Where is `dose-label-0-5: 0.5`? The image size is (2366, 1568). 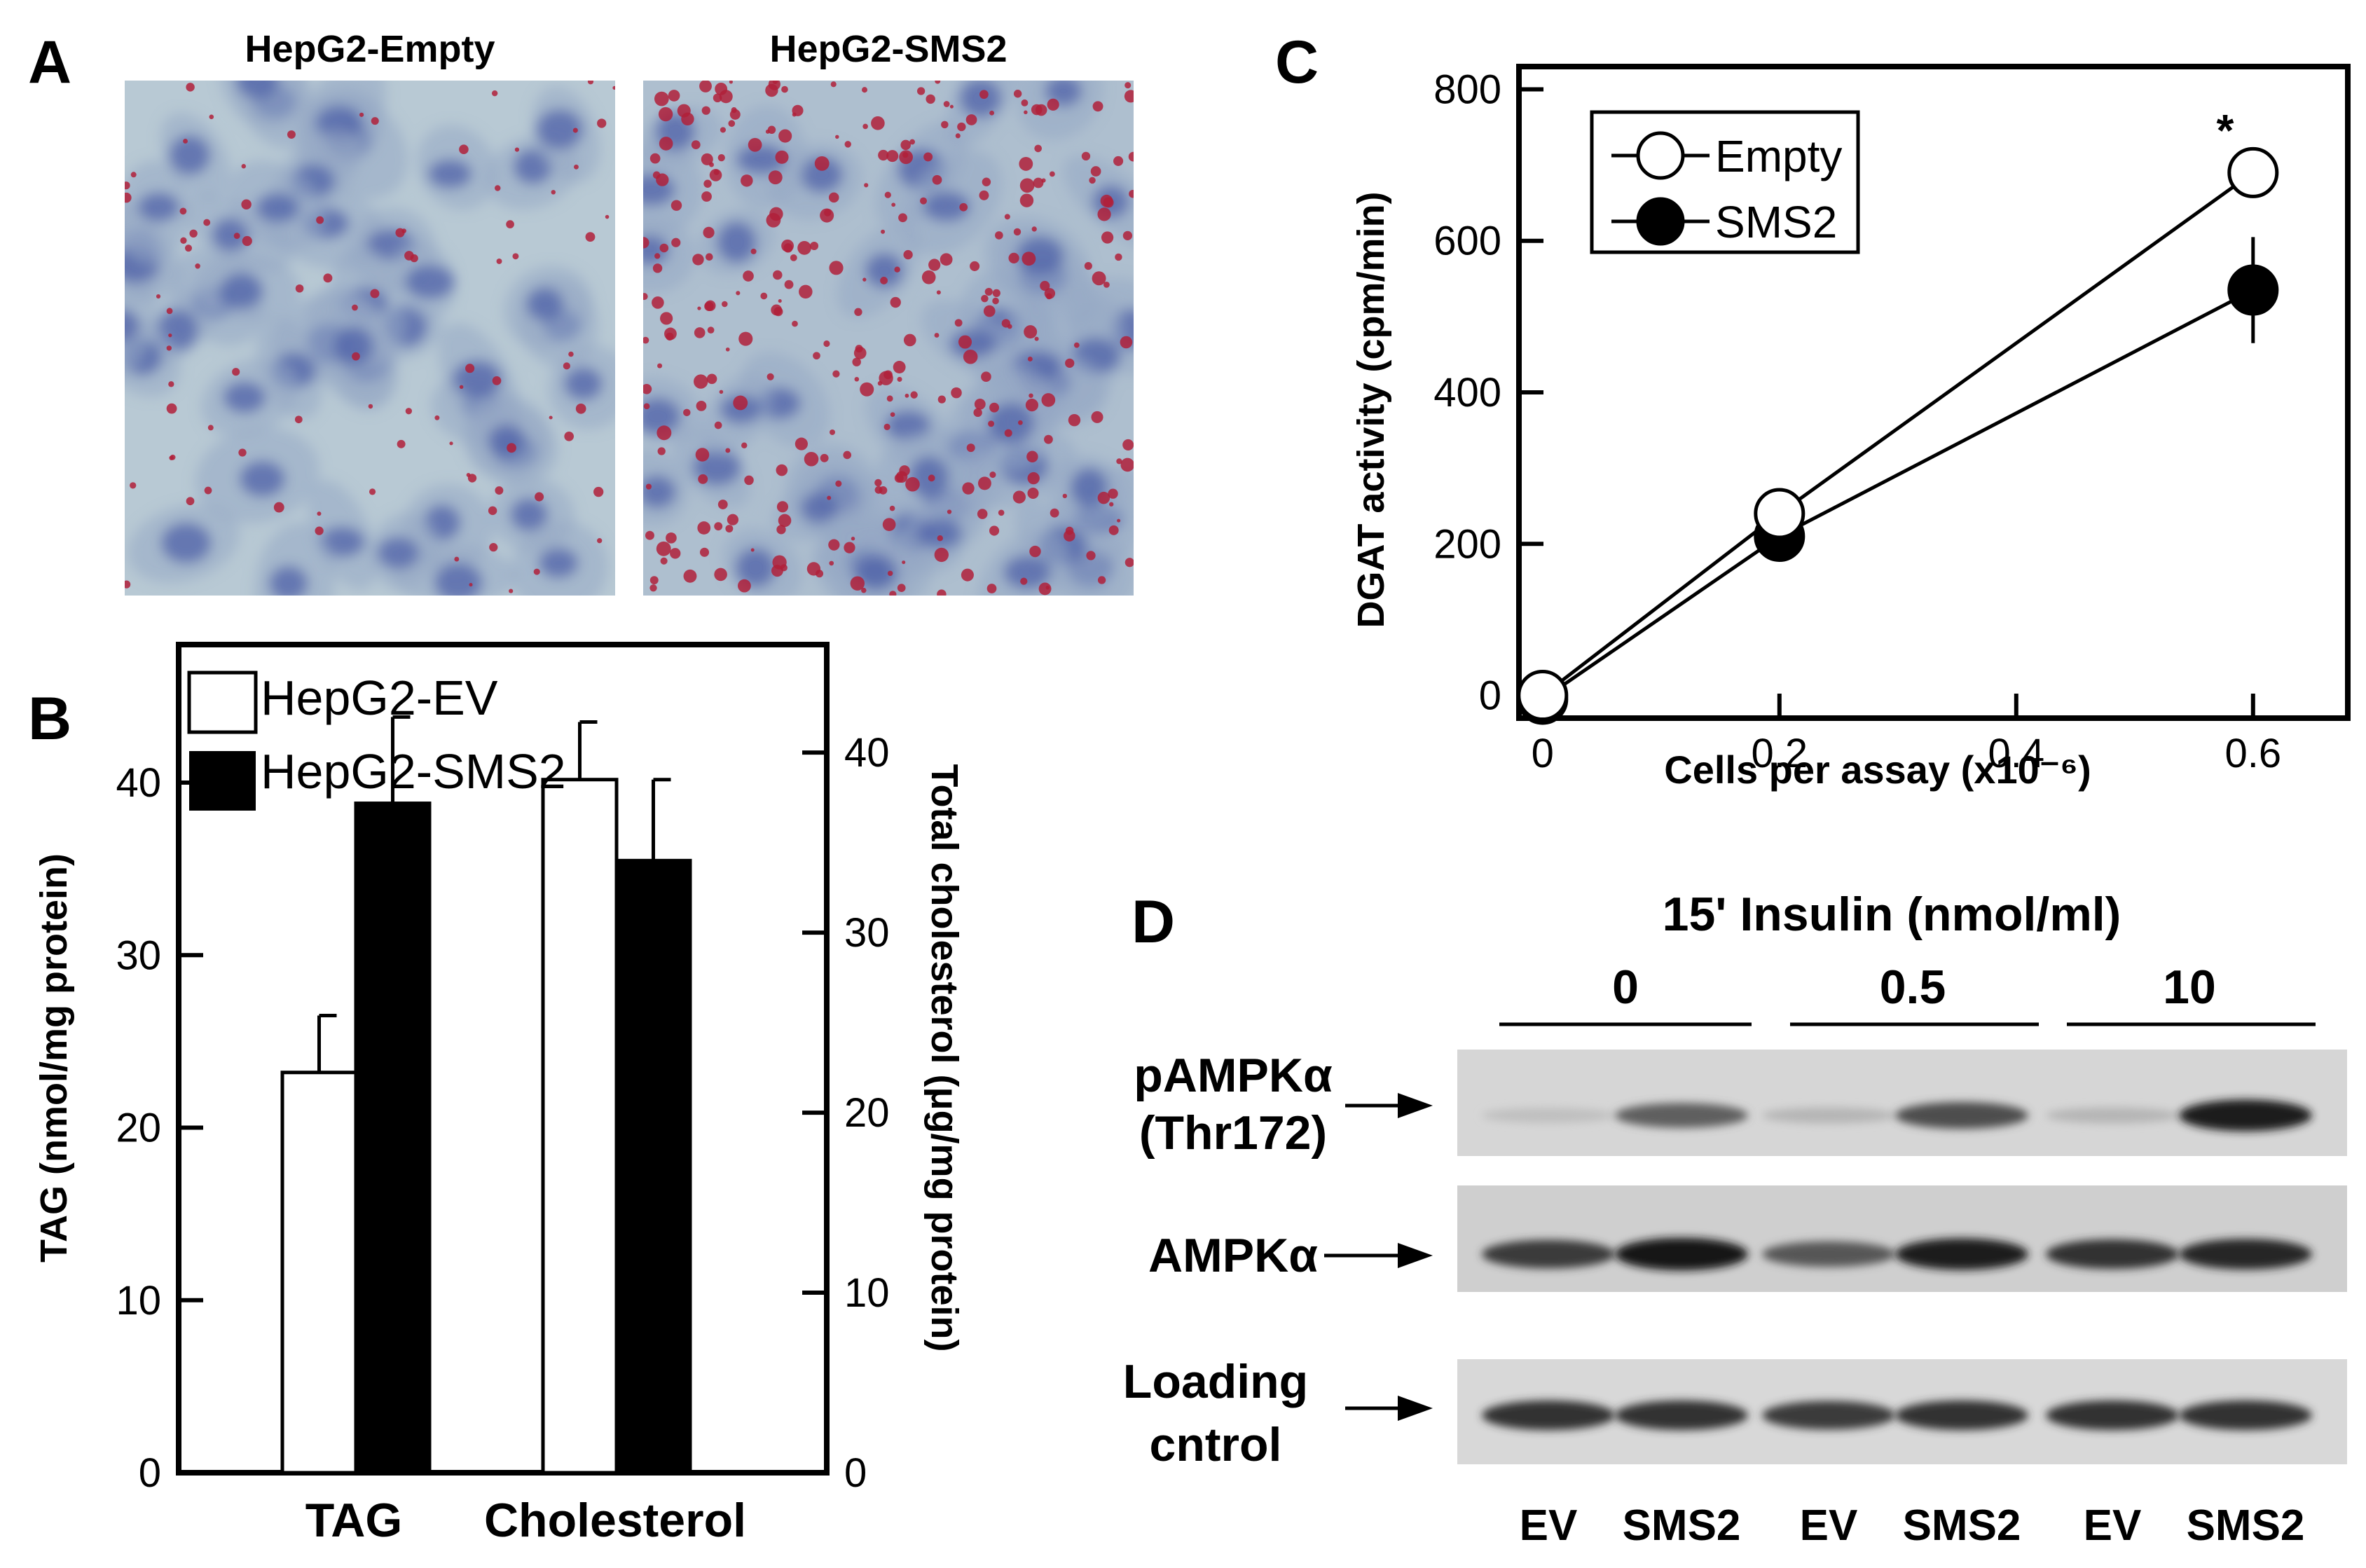 dose-label-0-5: 0.5 is located at coordinates (1913, 987).